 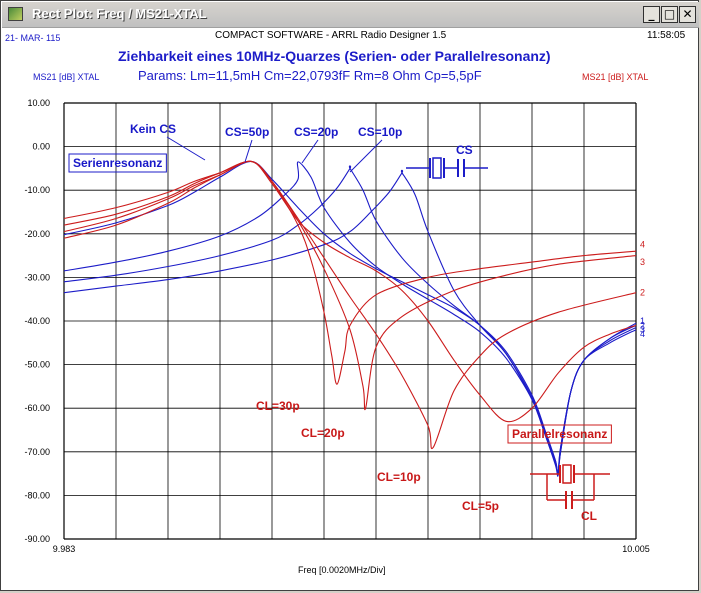 I want to click on annotation-label: CL=20p, so click(x=323, y=433).